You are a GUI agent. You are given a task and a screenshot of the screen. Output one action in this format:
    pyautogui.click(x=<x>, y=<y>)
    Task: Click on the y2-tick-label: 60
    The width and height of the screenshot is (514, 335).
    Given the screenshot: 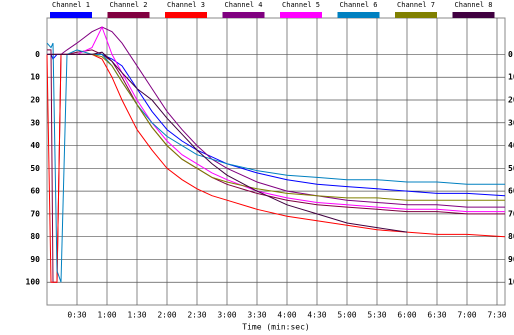 What is the action you would take?
    pyautogui.click(x=511, y=191)
    